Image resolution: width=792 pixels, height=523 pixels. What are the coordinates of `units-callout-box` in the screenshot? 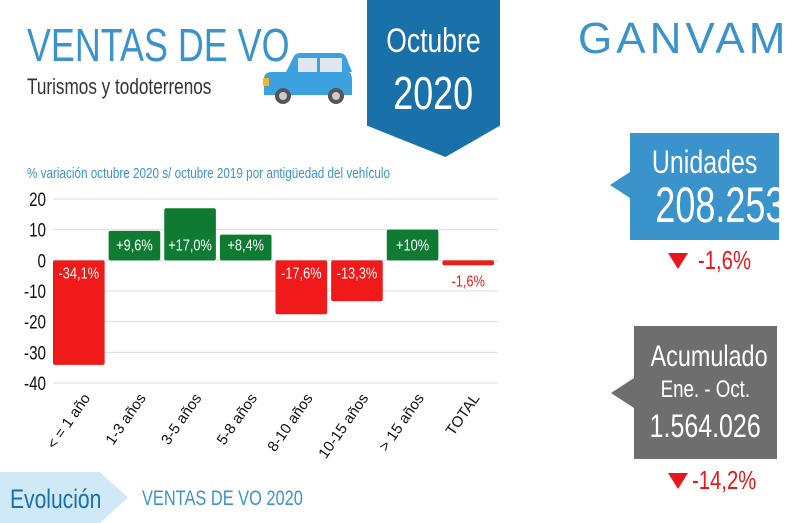 It's located at (694, 186).